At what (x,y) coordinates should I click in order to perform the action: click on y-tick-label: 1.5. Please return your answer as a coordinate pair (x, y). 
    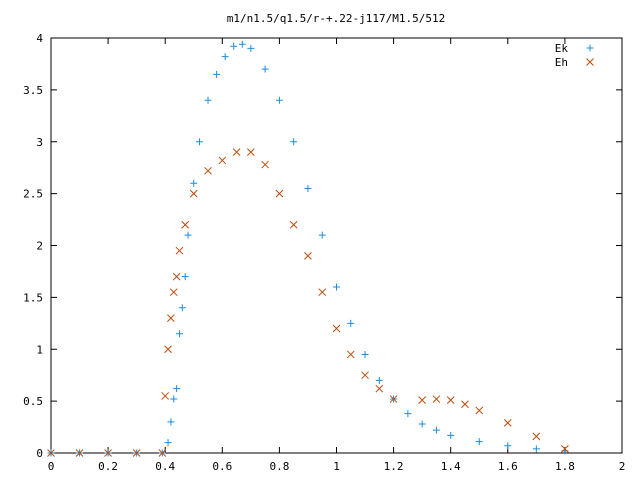
    Looking at the image, I should click on (33, 297).